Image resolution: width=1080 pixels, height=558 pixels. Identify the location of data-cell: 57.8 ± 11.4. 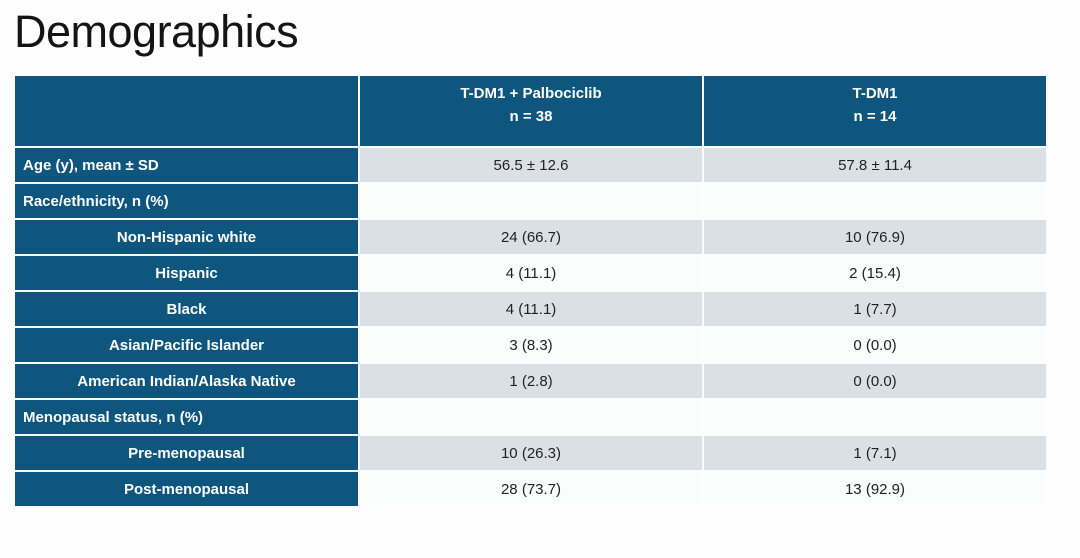
(875, 165).